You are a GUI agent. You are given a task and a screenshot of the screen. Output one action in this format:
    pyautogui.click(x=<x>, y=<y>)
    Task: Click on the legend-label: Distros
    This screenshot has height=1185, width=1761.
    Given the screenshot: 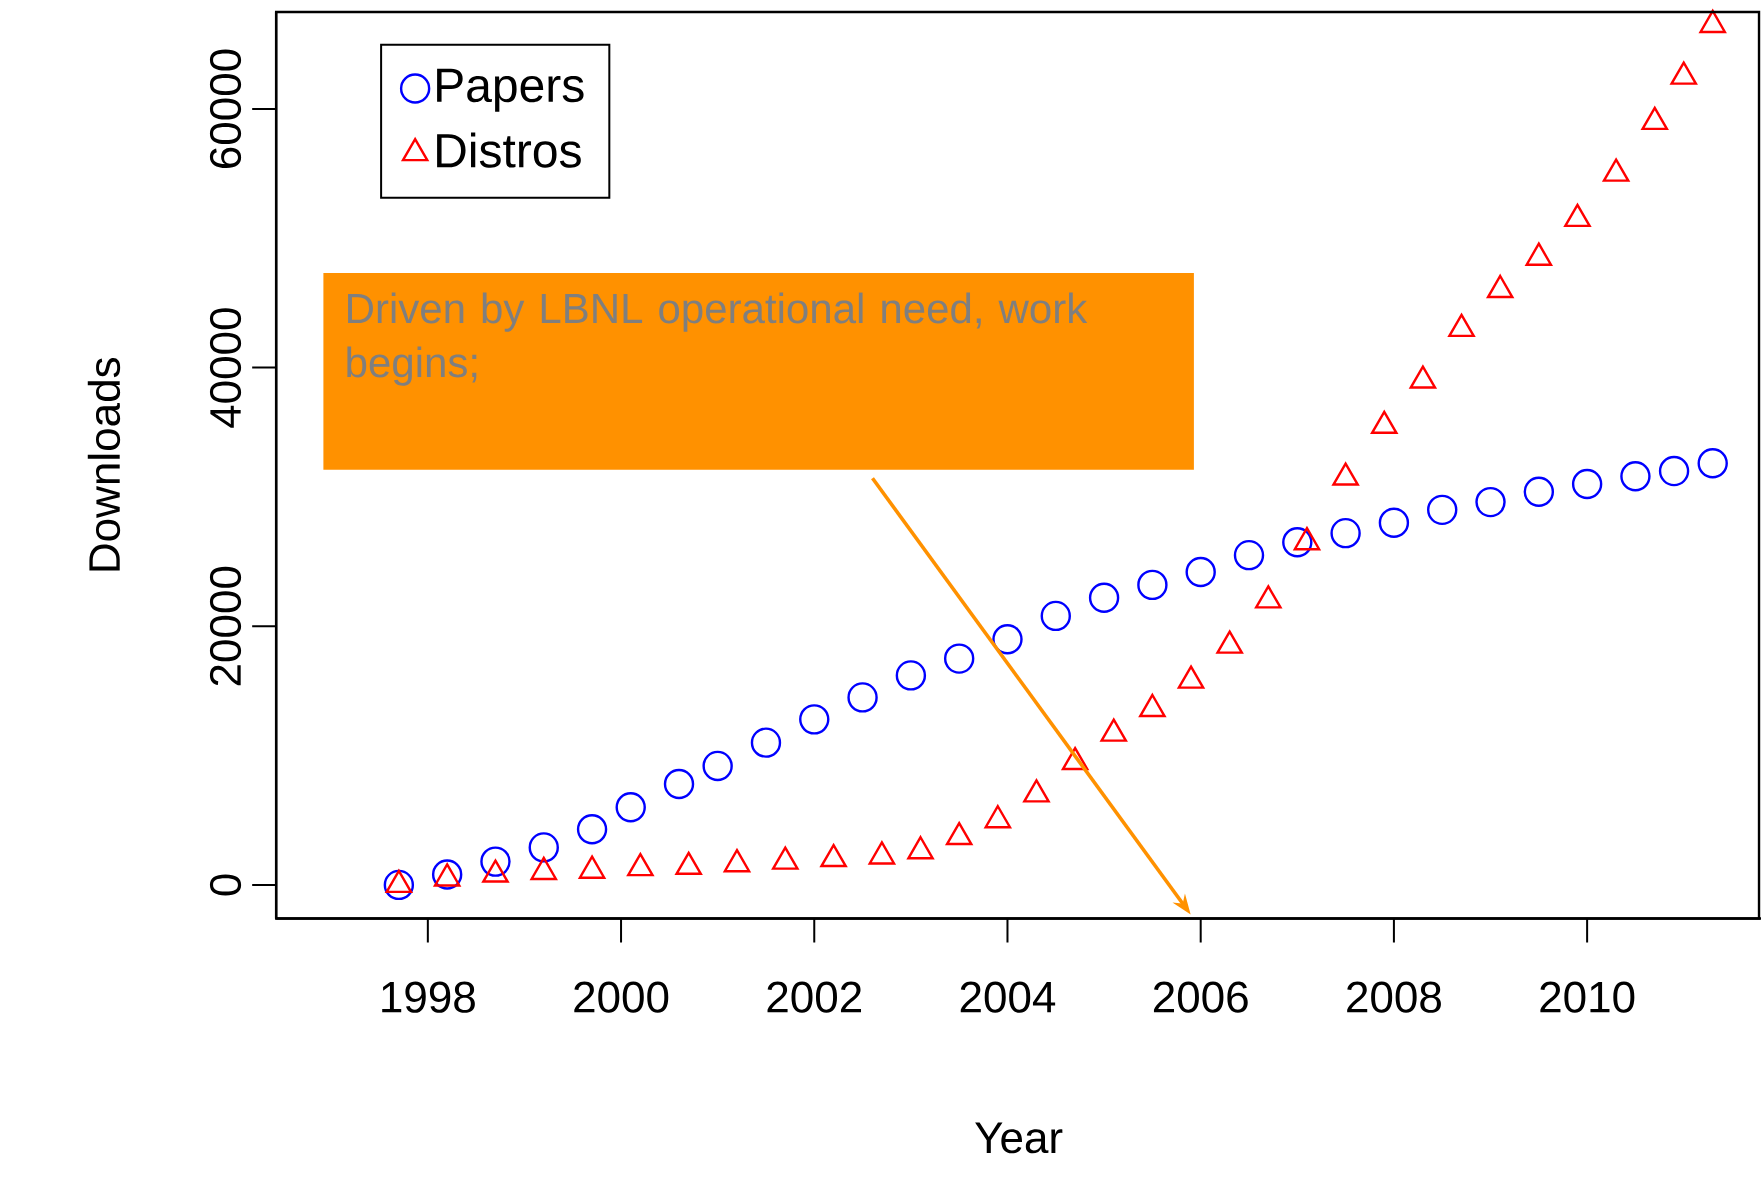 What is the action you would take?
    pyautogui.click(x=509, y=150)
    